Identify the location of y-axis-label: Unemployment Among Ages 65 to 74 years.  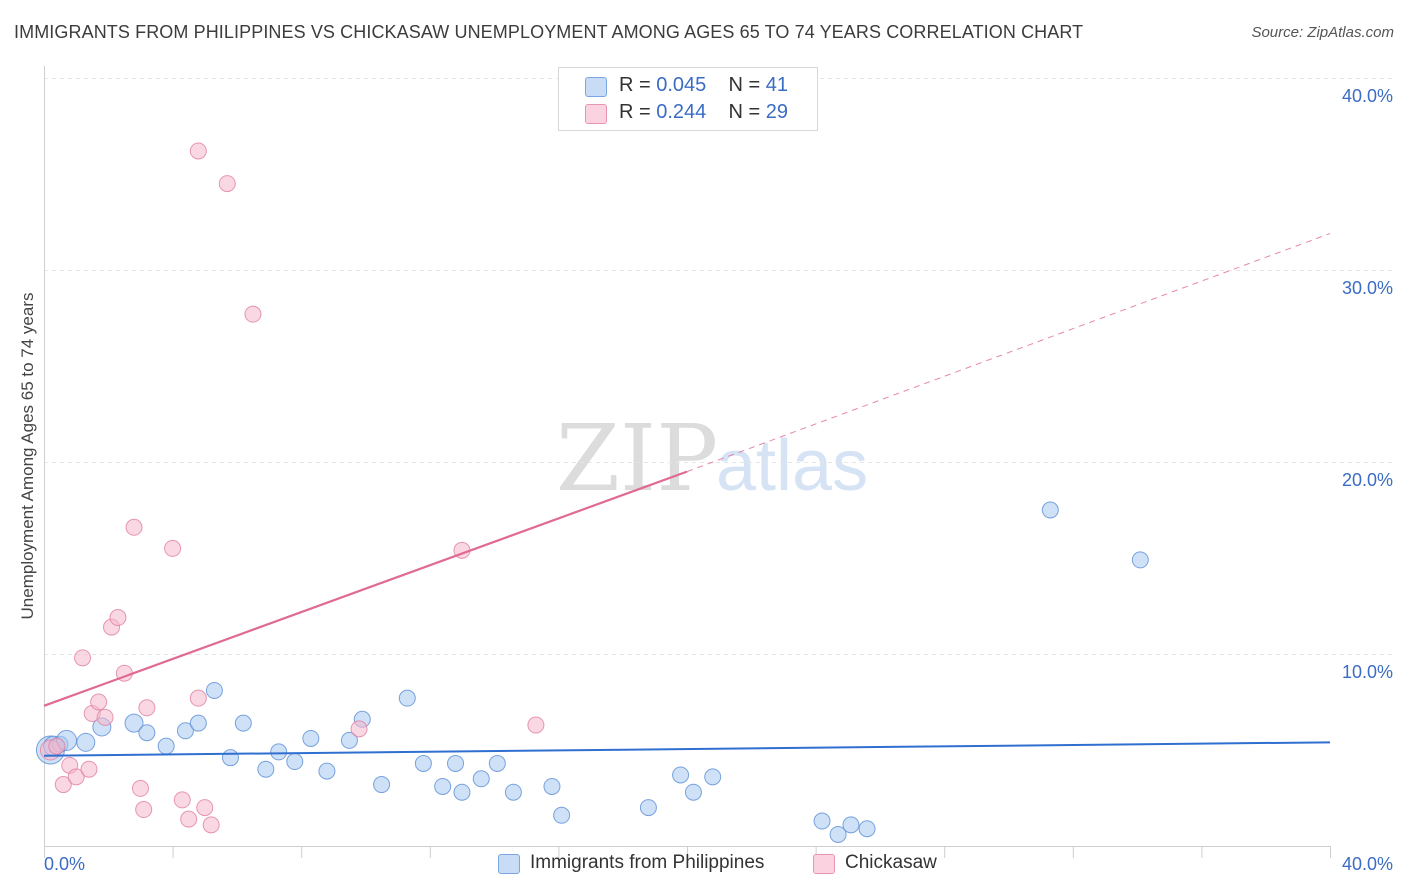
(27, 456).